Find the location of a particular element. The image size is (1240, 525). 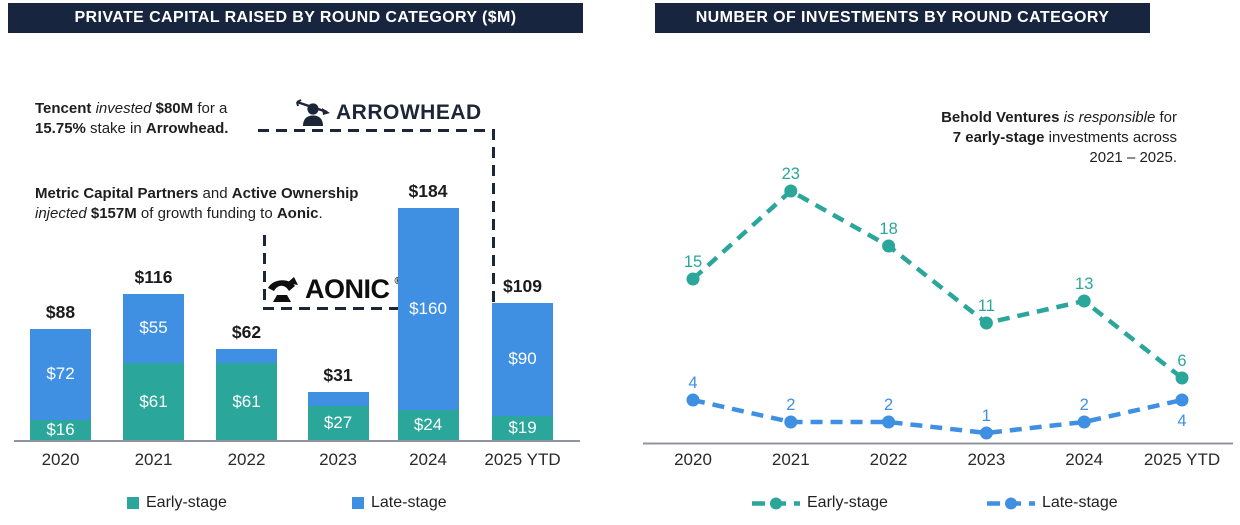

bar-segment-late-2023 is located at coordinates (338, 398).